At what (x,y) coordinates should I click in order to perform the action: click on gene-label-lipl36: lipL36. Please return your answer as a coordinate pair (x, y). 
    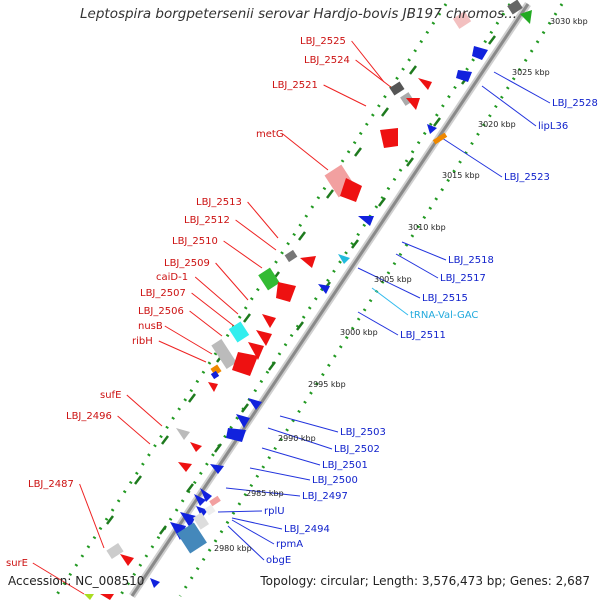
    Looking at the image, I should click on (553, 126).